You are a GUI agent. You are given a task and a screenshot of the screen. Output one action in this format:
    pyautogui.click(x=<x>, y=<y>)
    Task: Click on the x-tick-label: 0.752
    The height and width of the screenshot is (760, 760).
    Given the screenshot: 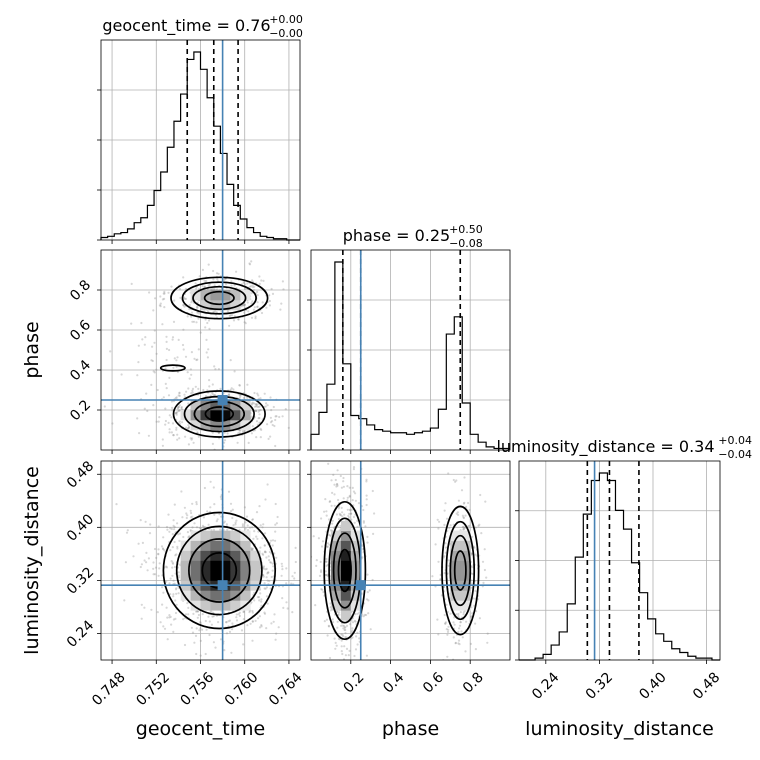 What is the action you would take?
    pyautogui.click(x=153, y=689)
    